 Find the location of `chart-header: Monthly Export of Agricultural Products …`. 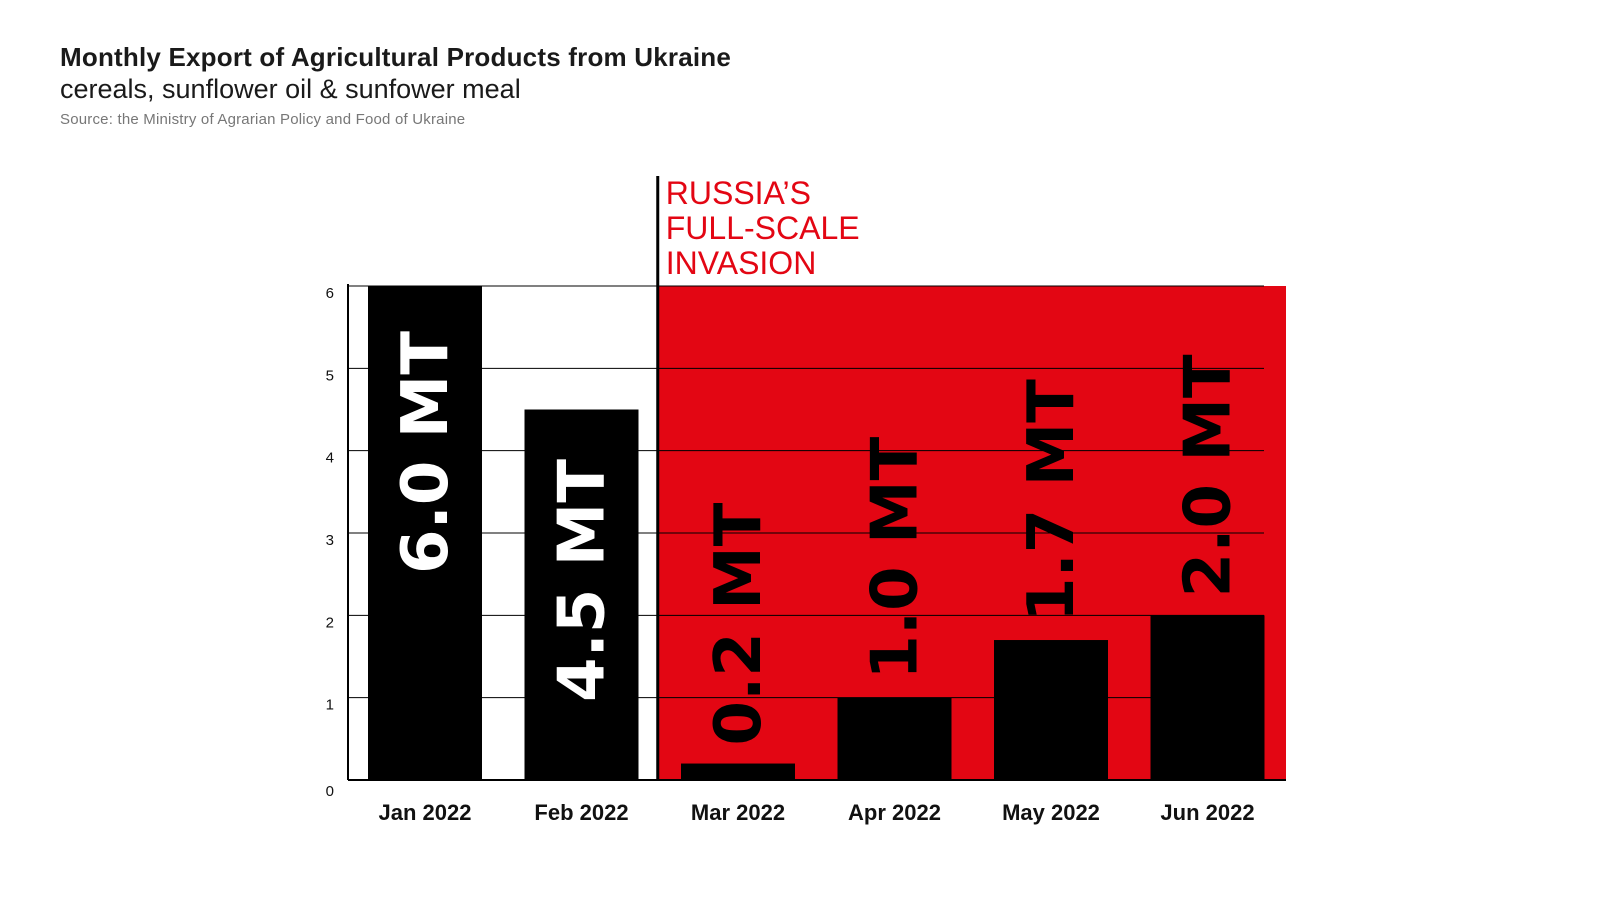

chart-header: Monthly Export of Agricultural Products … is located at coordinates (395, 84).